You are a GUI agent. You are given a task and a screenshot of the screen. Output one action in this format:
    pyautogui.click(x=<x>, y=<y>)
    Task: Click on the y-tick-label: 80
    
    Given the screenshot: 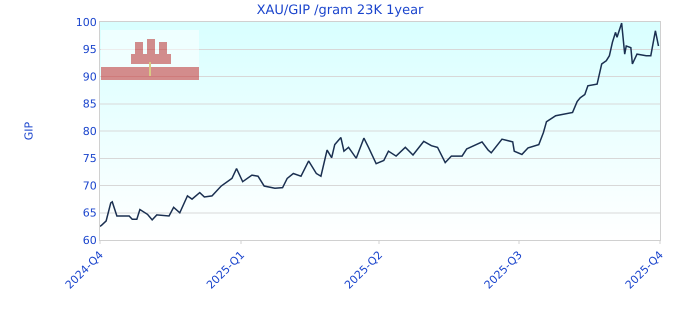 What is the action you would take?
    pyautogui.click(x=89, y=131)
    